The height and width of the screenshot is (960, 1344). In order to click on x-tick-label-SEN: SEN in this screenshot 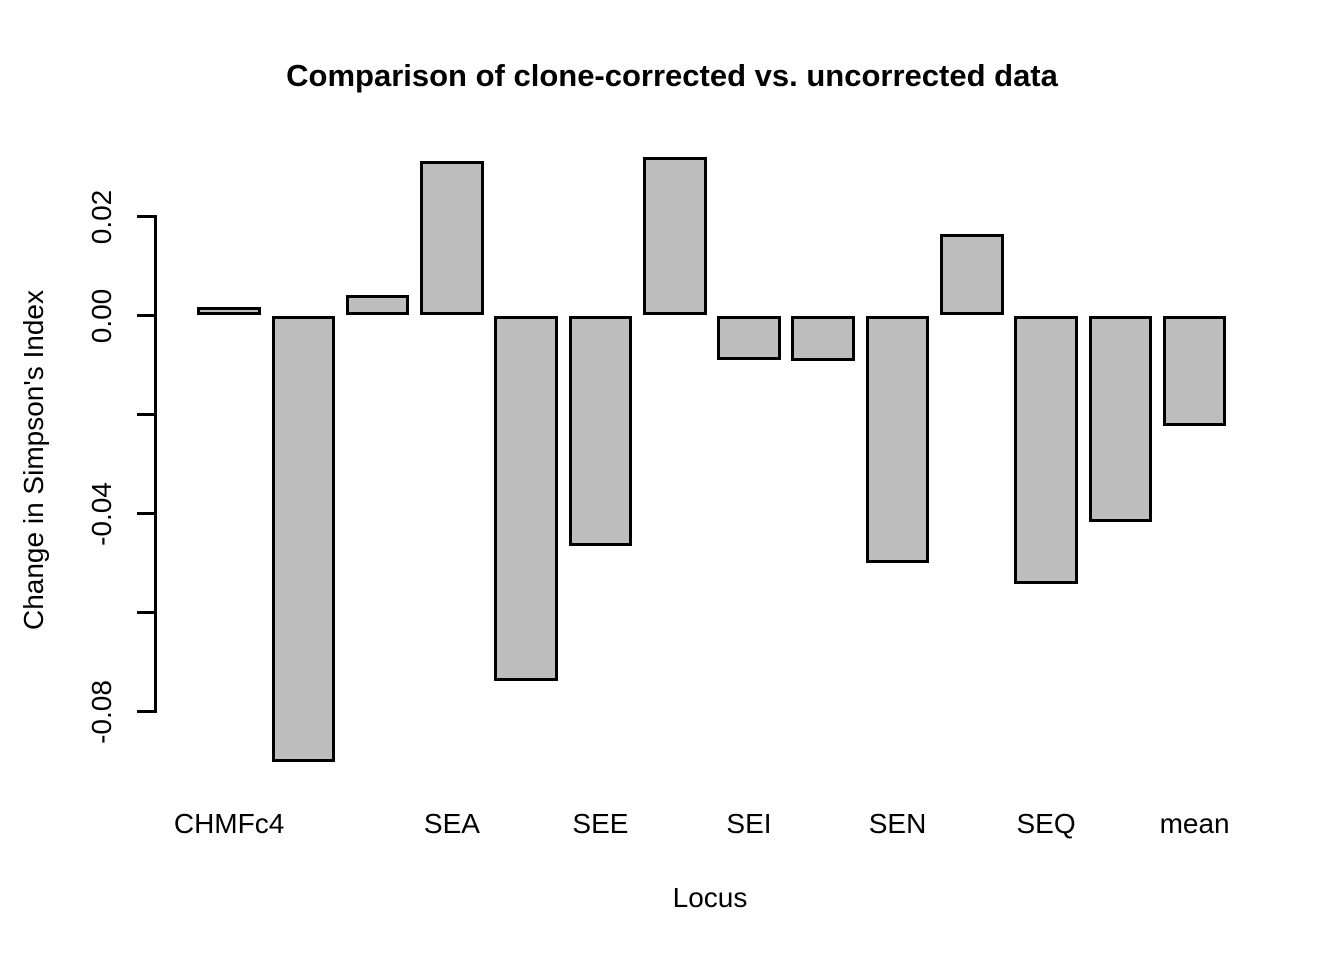, I will do `click(897, 823)`.